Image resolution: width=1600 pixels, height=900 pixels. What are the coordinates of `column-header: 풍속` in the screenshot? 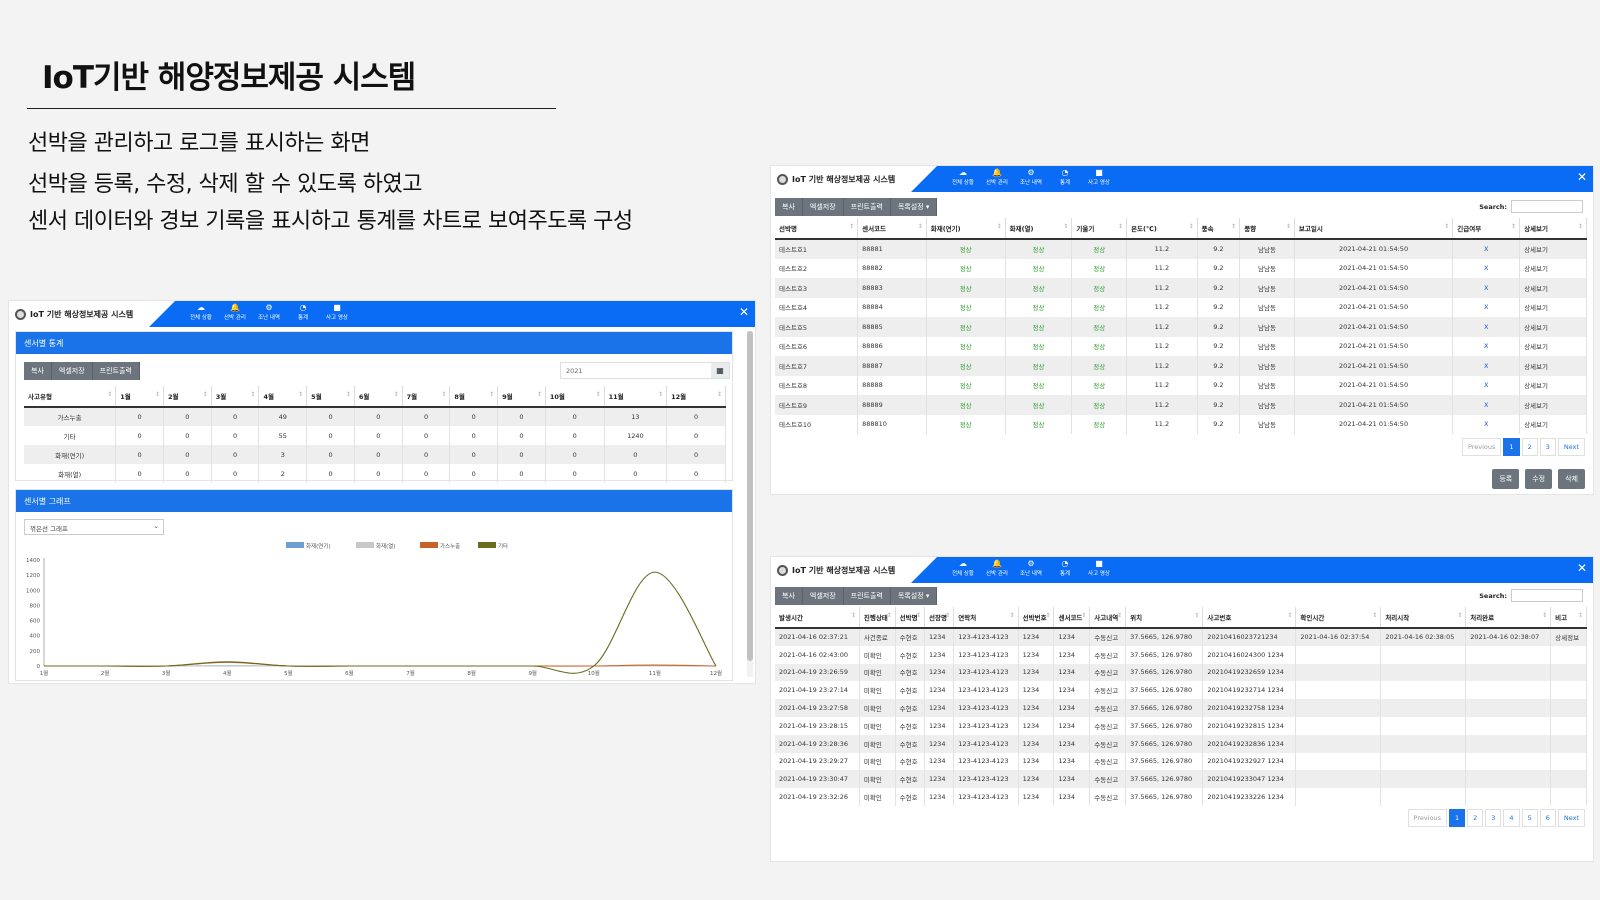 It's located at (1219, 229).